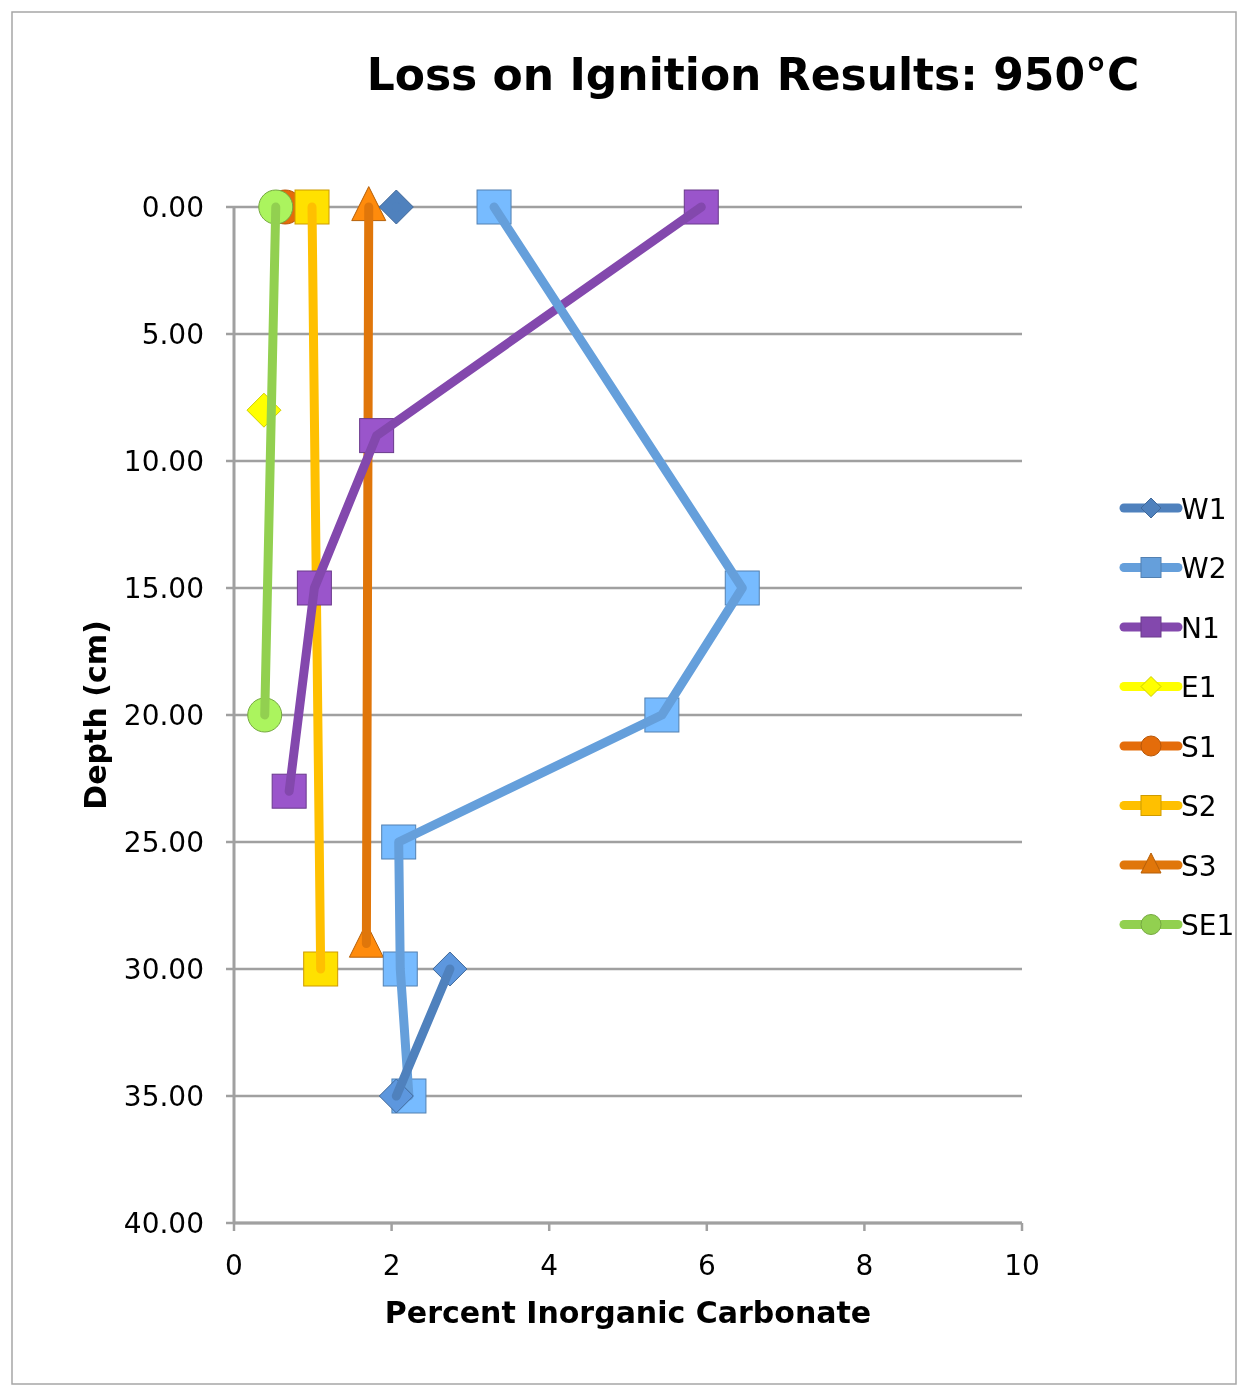  I want to click on chart-title: Loss on Ignition Results: 950°C, so click(753, 74).